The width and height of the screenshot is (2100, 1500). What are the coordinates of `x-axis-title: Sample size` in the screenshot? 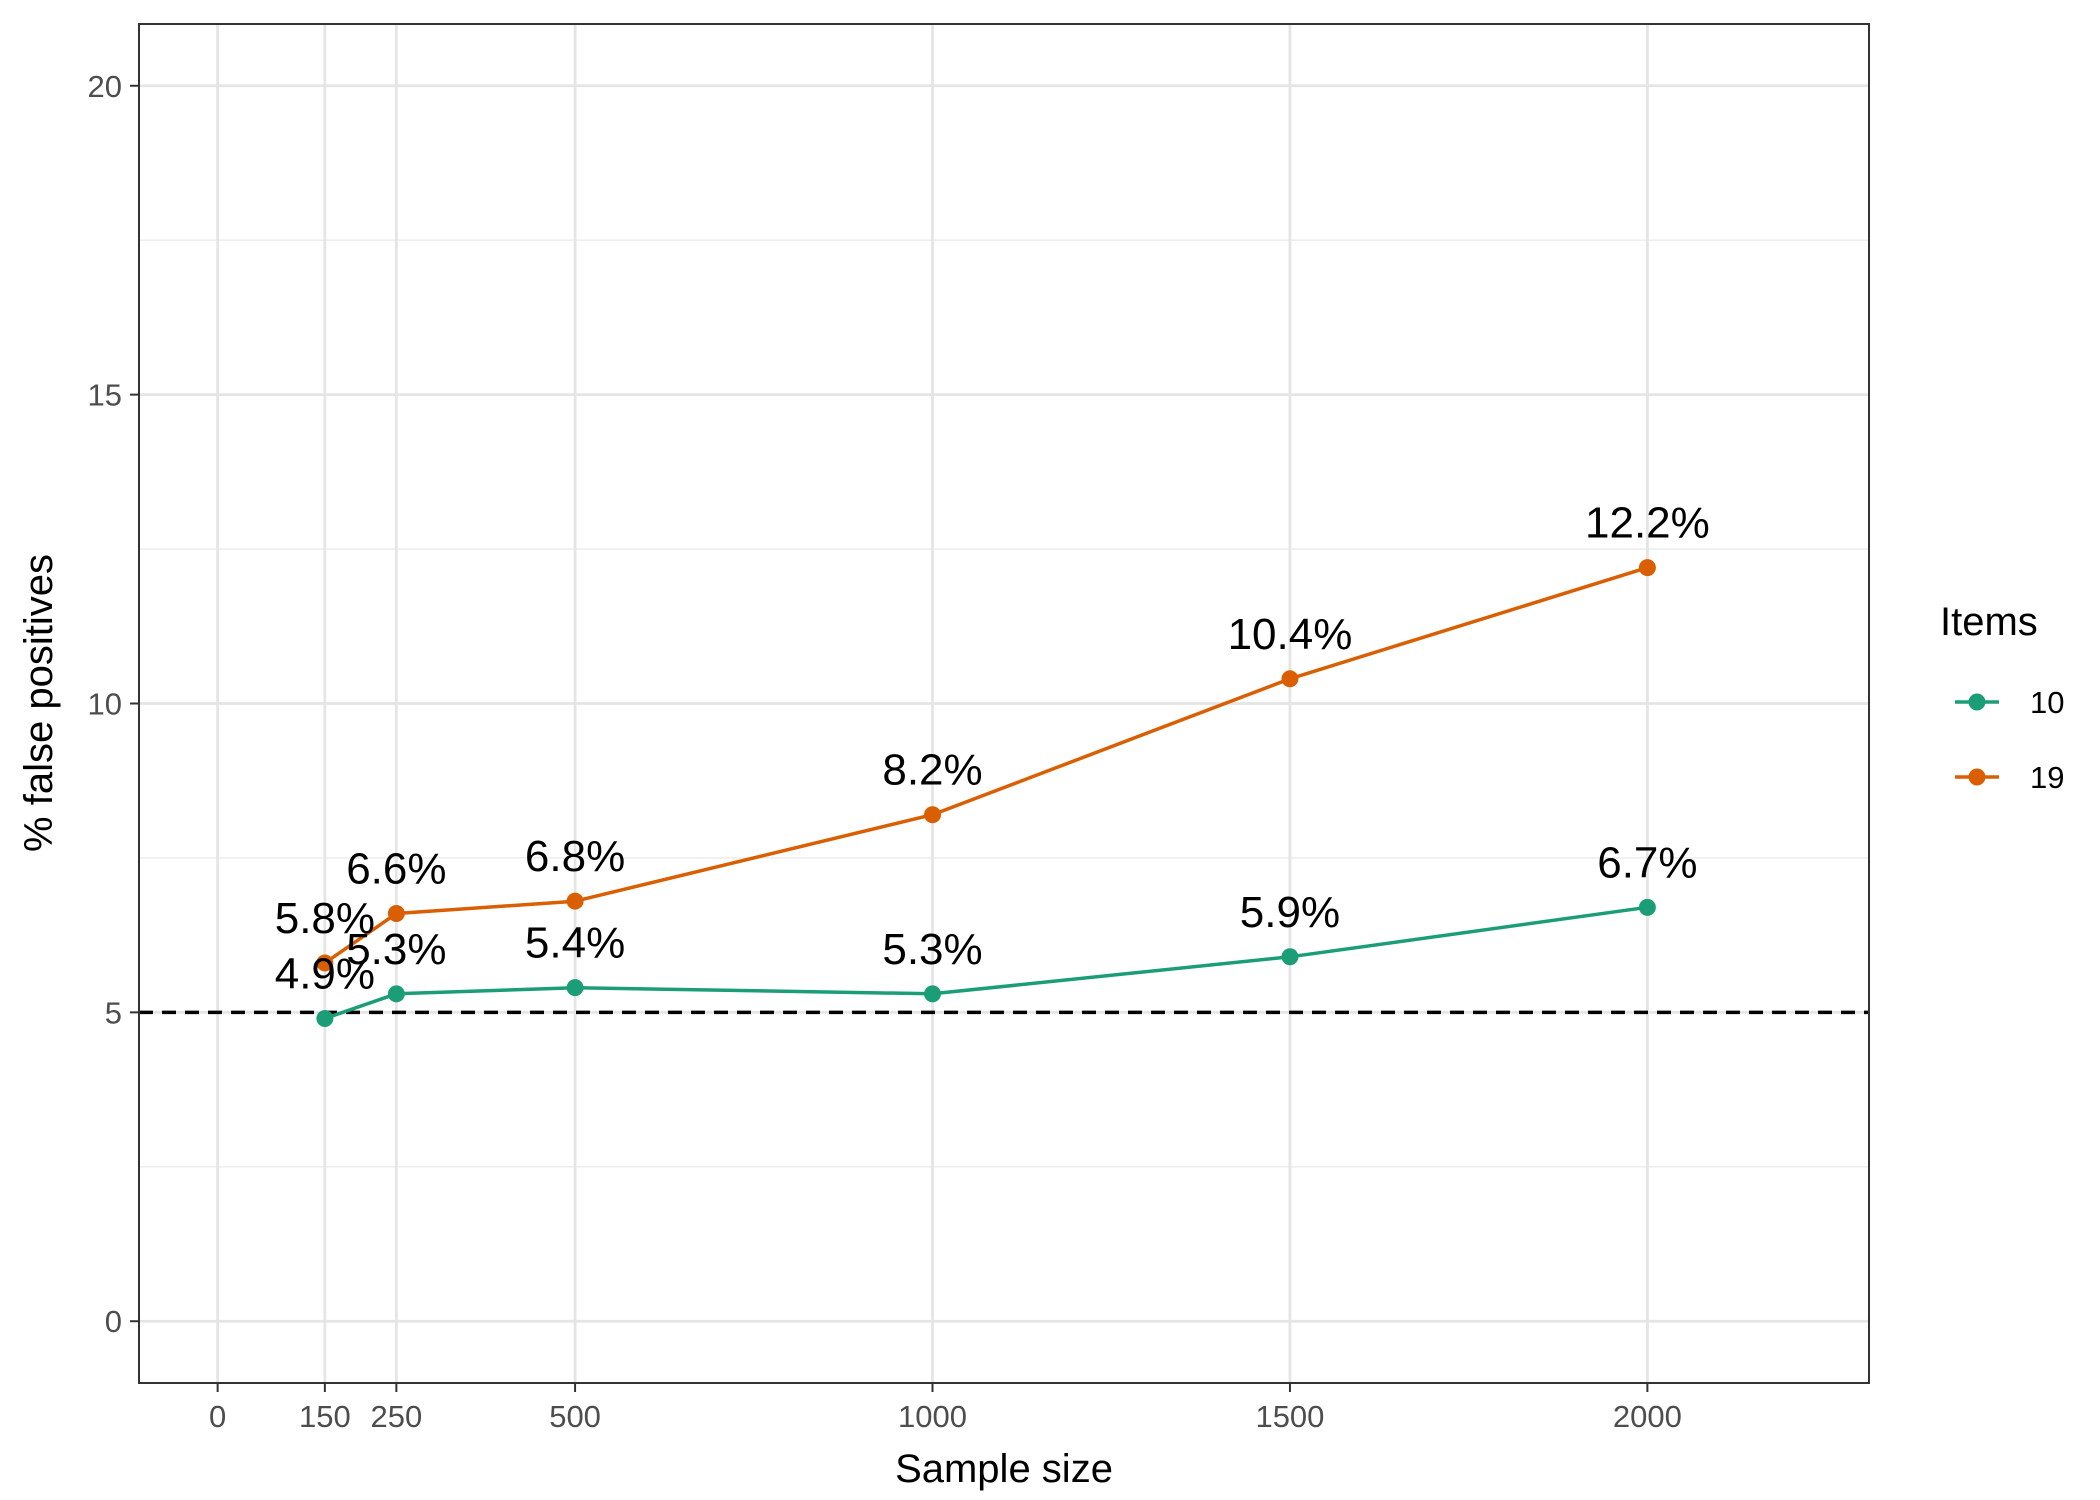 It's located at (1004, 1469).